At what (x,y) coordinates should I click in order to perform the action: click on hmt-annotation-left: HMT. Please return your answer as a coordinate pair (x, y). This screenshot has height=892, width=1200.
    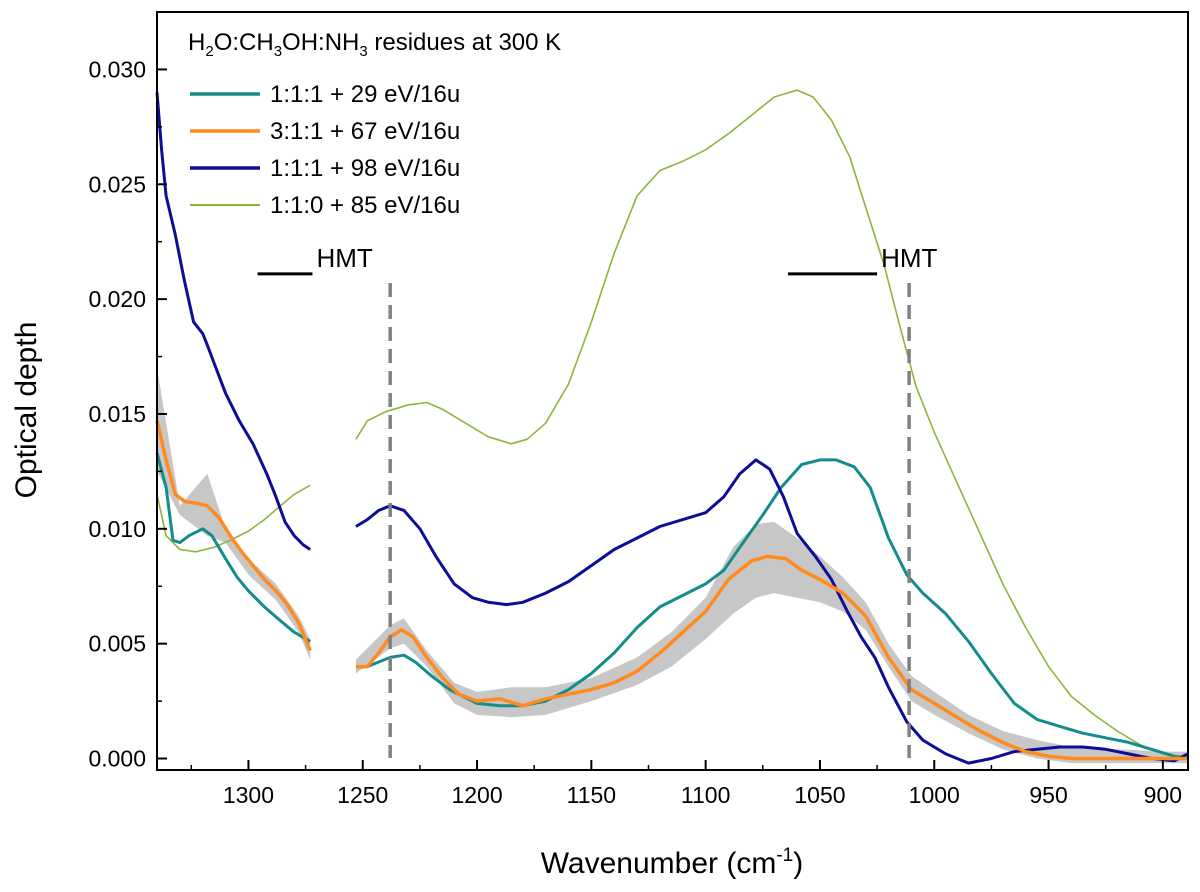
    Looking at the image, I should click on (315, 259).